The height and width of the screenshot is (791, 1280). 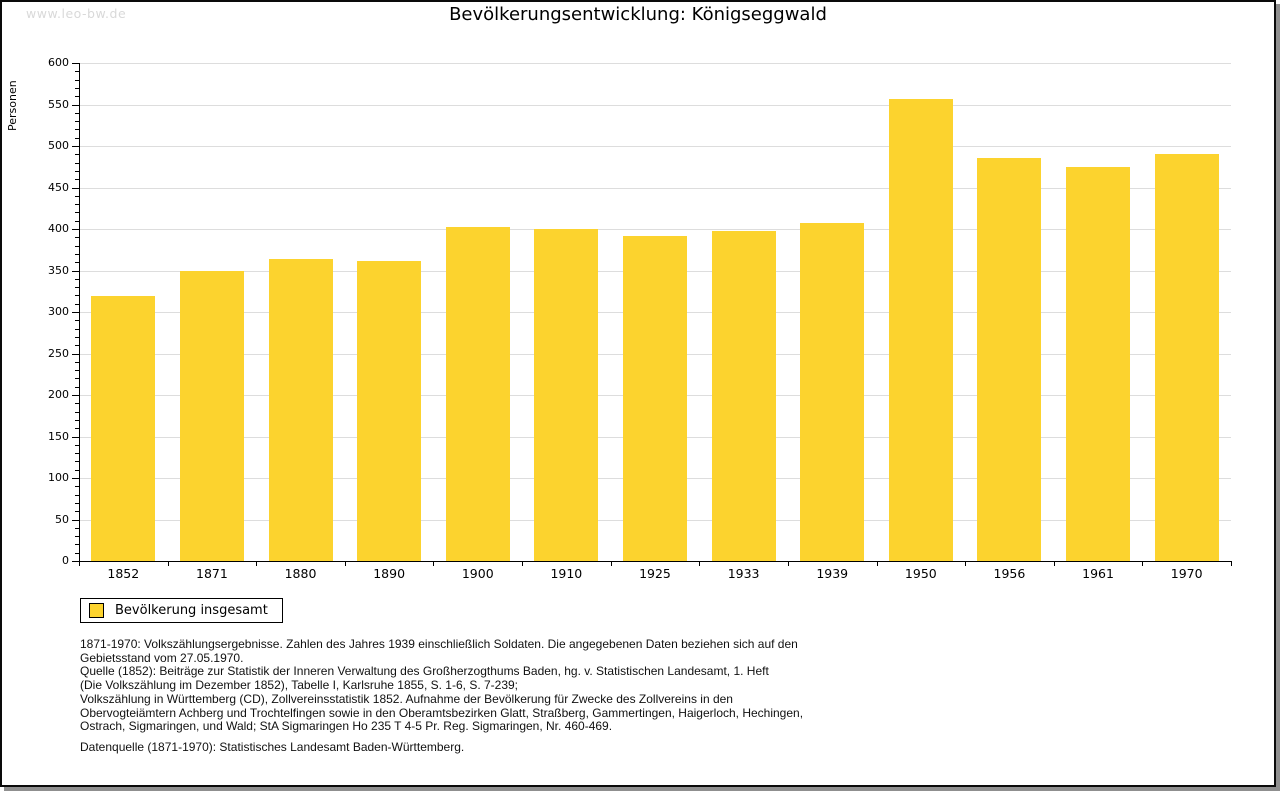 I want to click on x-tick-label-1852: 1852, so click(x=123, y=573).